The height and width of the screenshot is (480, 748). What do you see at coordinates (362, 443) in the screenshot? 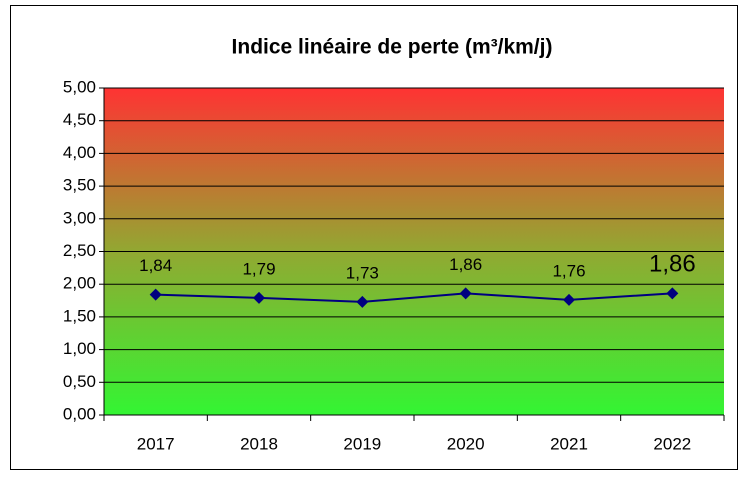
I see `x-tick-label: 2019` at bounding box center [362, 443].